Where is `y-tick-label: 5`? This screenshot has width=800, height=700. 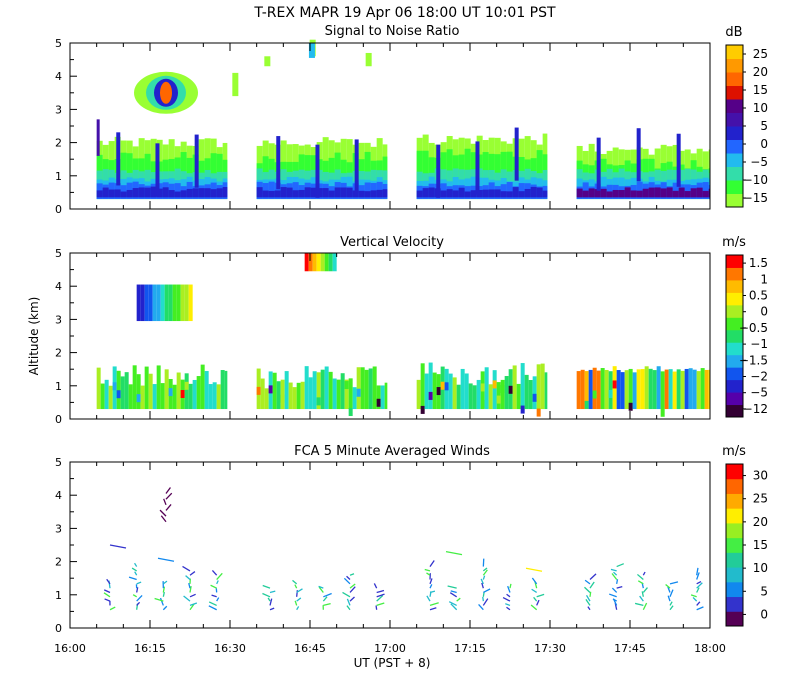 y-tick-label: 5 is located at coordinates (58, 253).